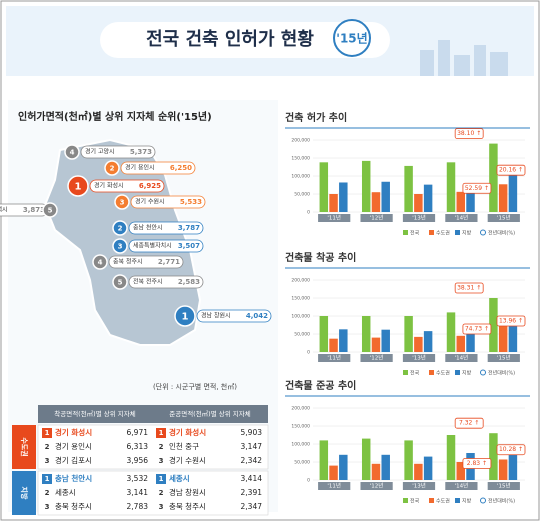 This screenshot has width=540, height=521. Describe the element at coordinates (308, 481) in the screenshot. I see `y-tick-label: 0` at that location.